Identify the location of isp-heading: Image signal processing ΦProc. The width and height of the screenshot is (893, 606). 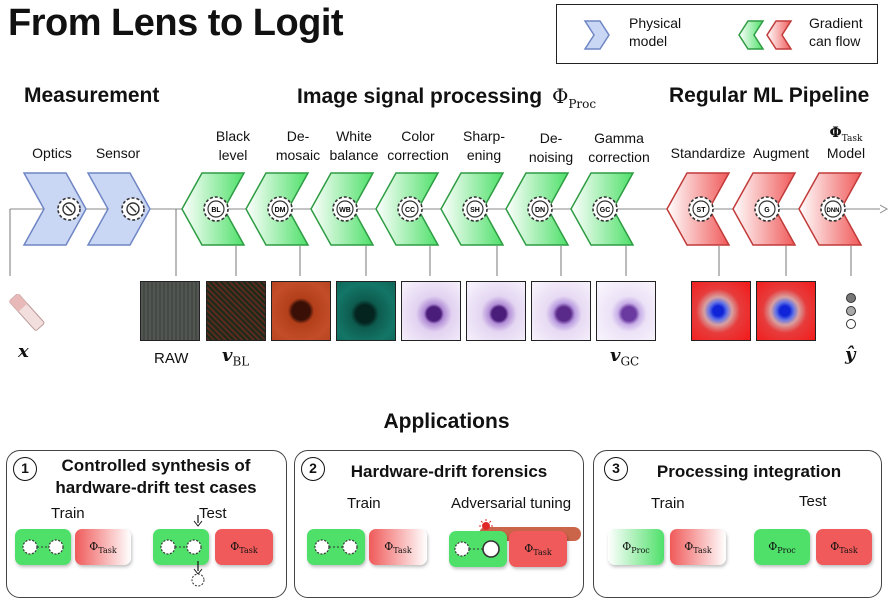
(446, 97).